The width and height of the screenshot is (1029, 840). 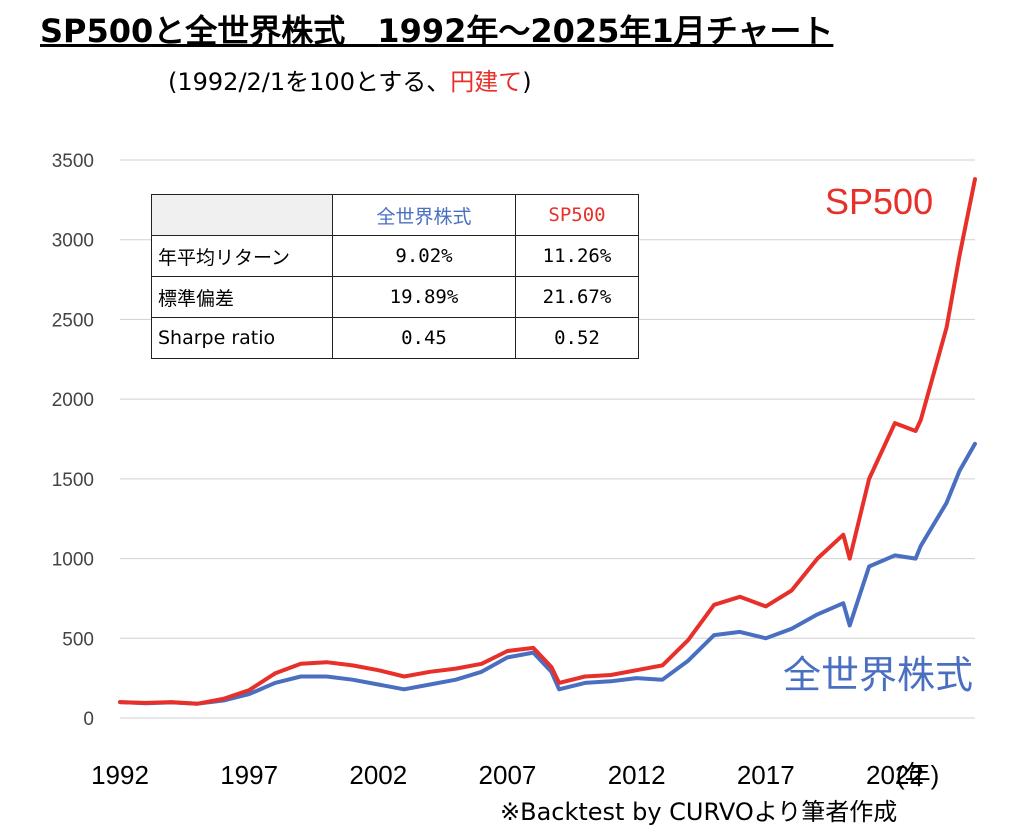 What do you see at coordinates (73, 161) in the screenshot?
I see `y-tick-label: 3500` at bounding box center [73, 161].